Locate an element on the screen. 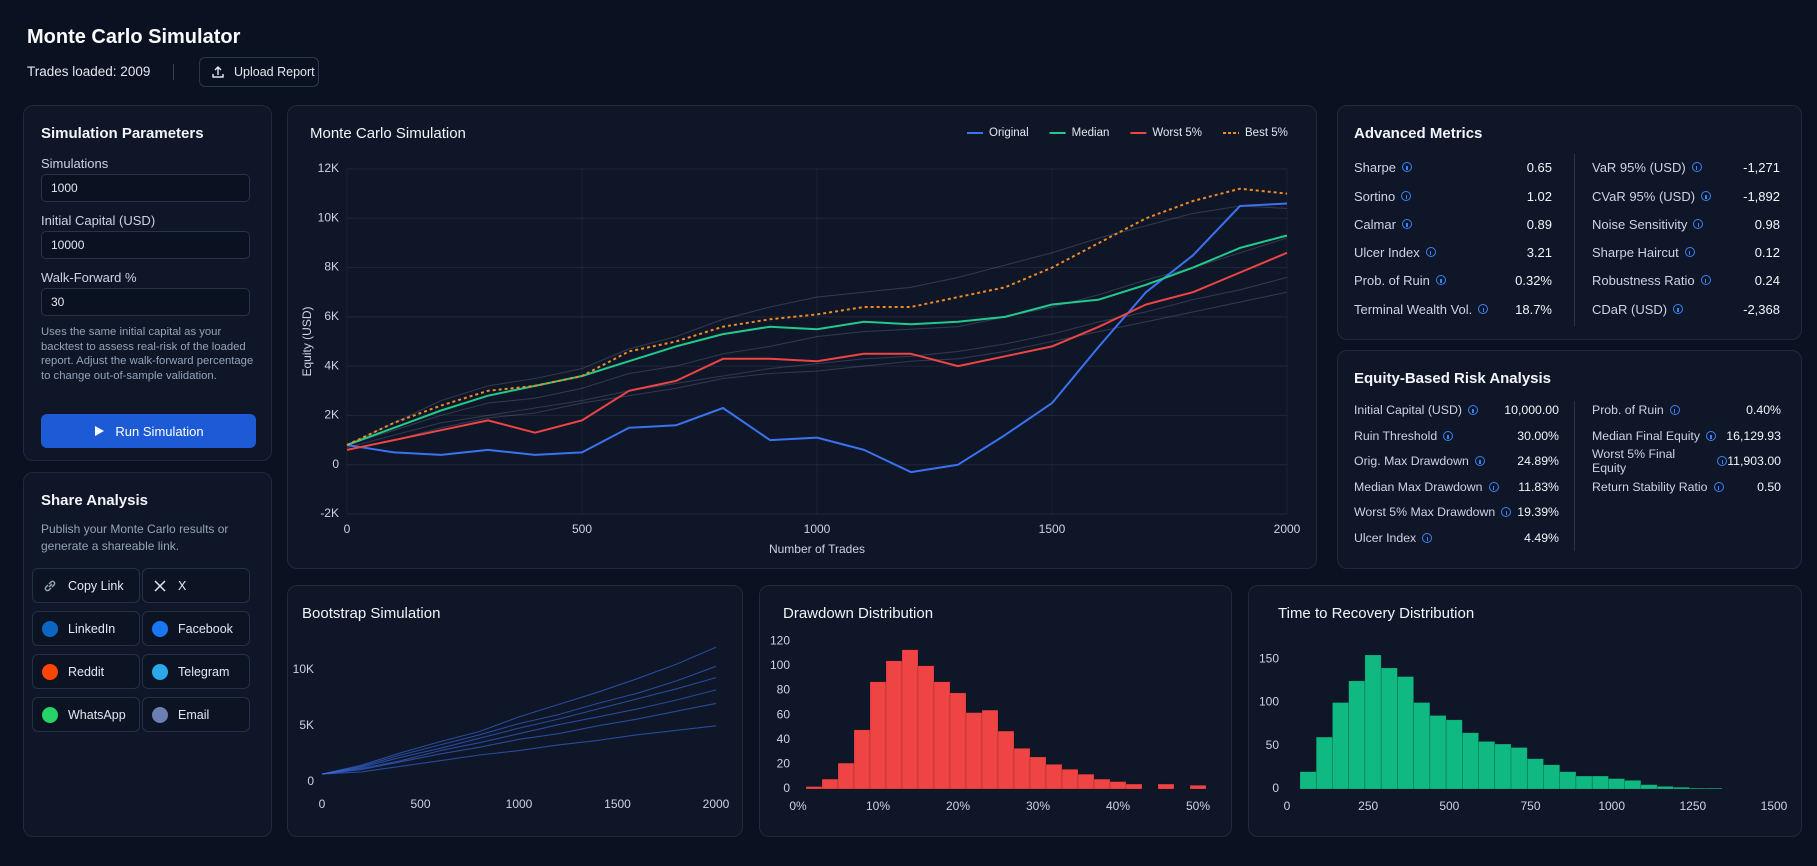 The width and height of the screenshot is (1817, 866). y-tick-label: 5K is located at coordinates (306, 725).